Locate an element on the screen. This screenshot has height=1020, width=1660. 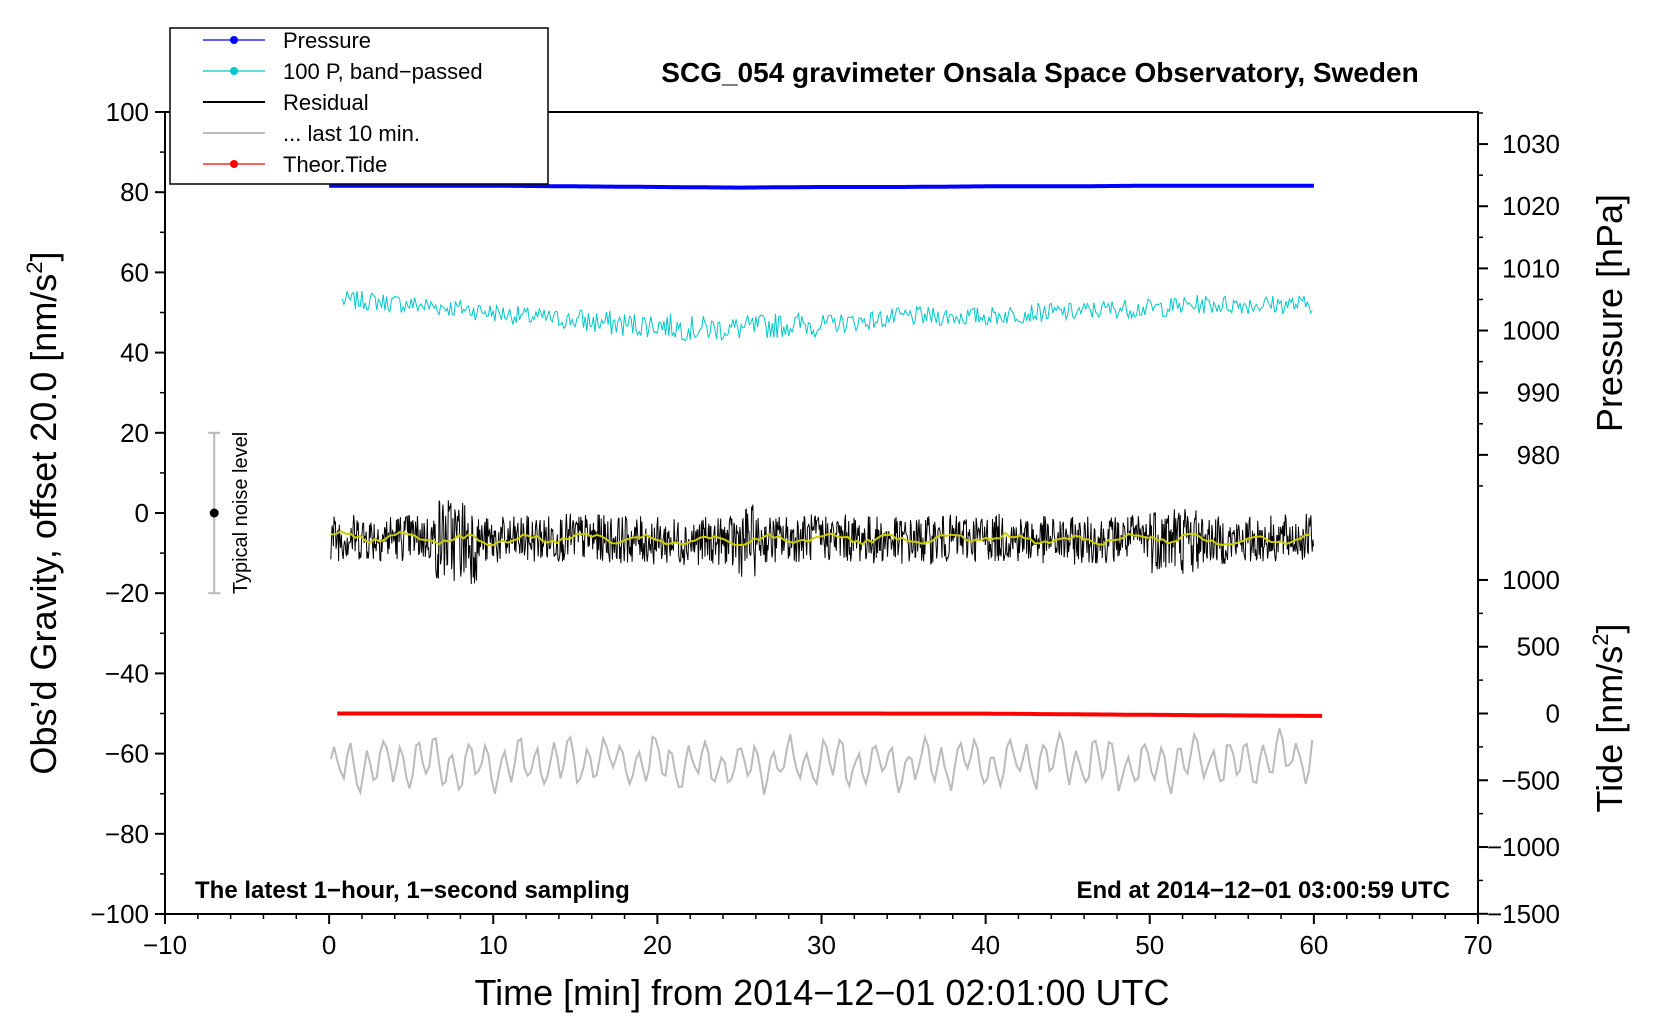
y-tick-label: −100 is located at coordinates (119, 914).